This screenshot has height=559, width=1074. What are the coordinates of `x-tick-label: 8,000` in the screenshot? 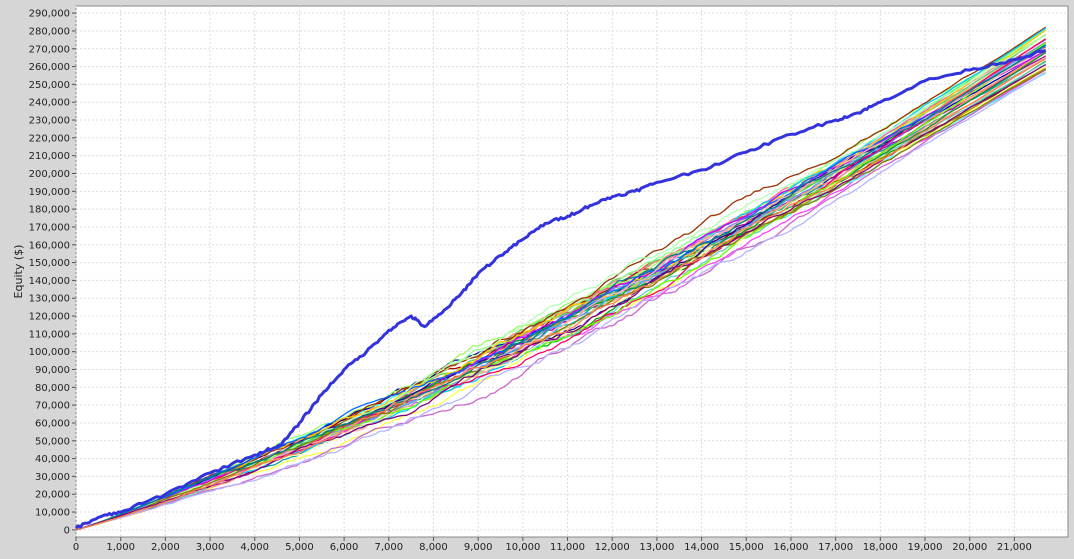 It's located at (433, 547).